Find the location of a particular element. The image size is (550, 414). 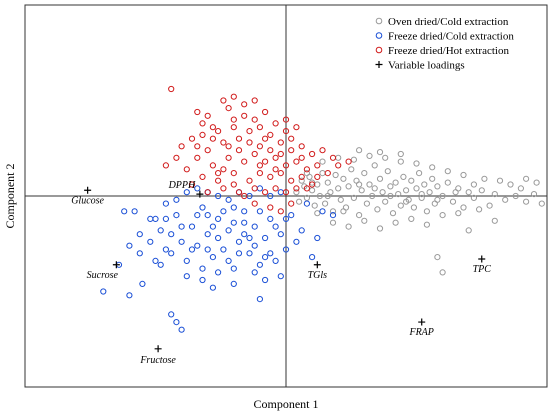

legend-label-1: Oven dried/Cold extraction is located at coordinates (448, 22).